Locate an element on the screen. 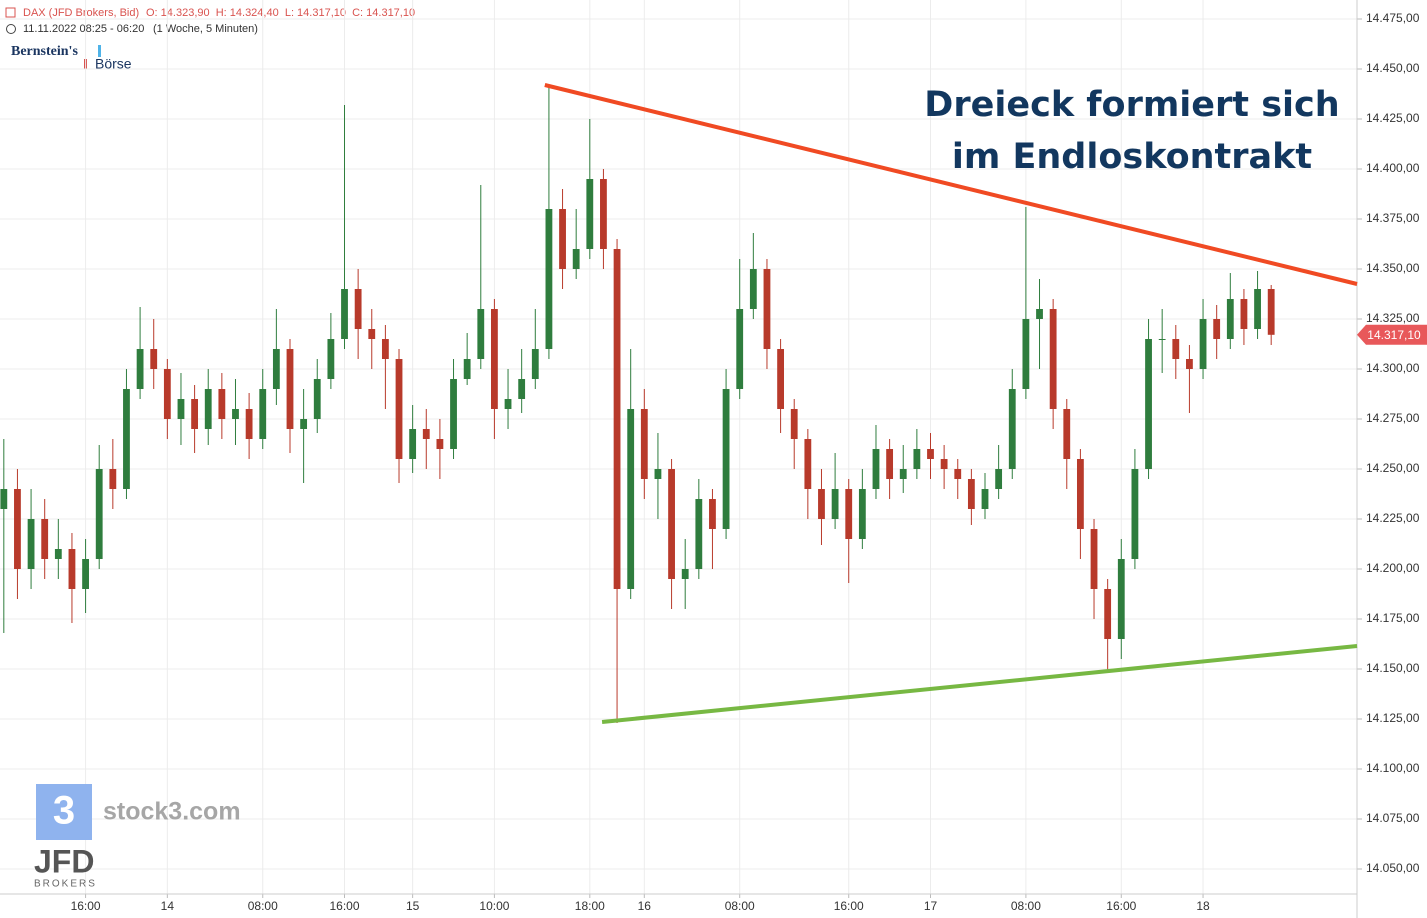 The image size is (1427, 918). logo-mark is located at coordinates (99, 51).